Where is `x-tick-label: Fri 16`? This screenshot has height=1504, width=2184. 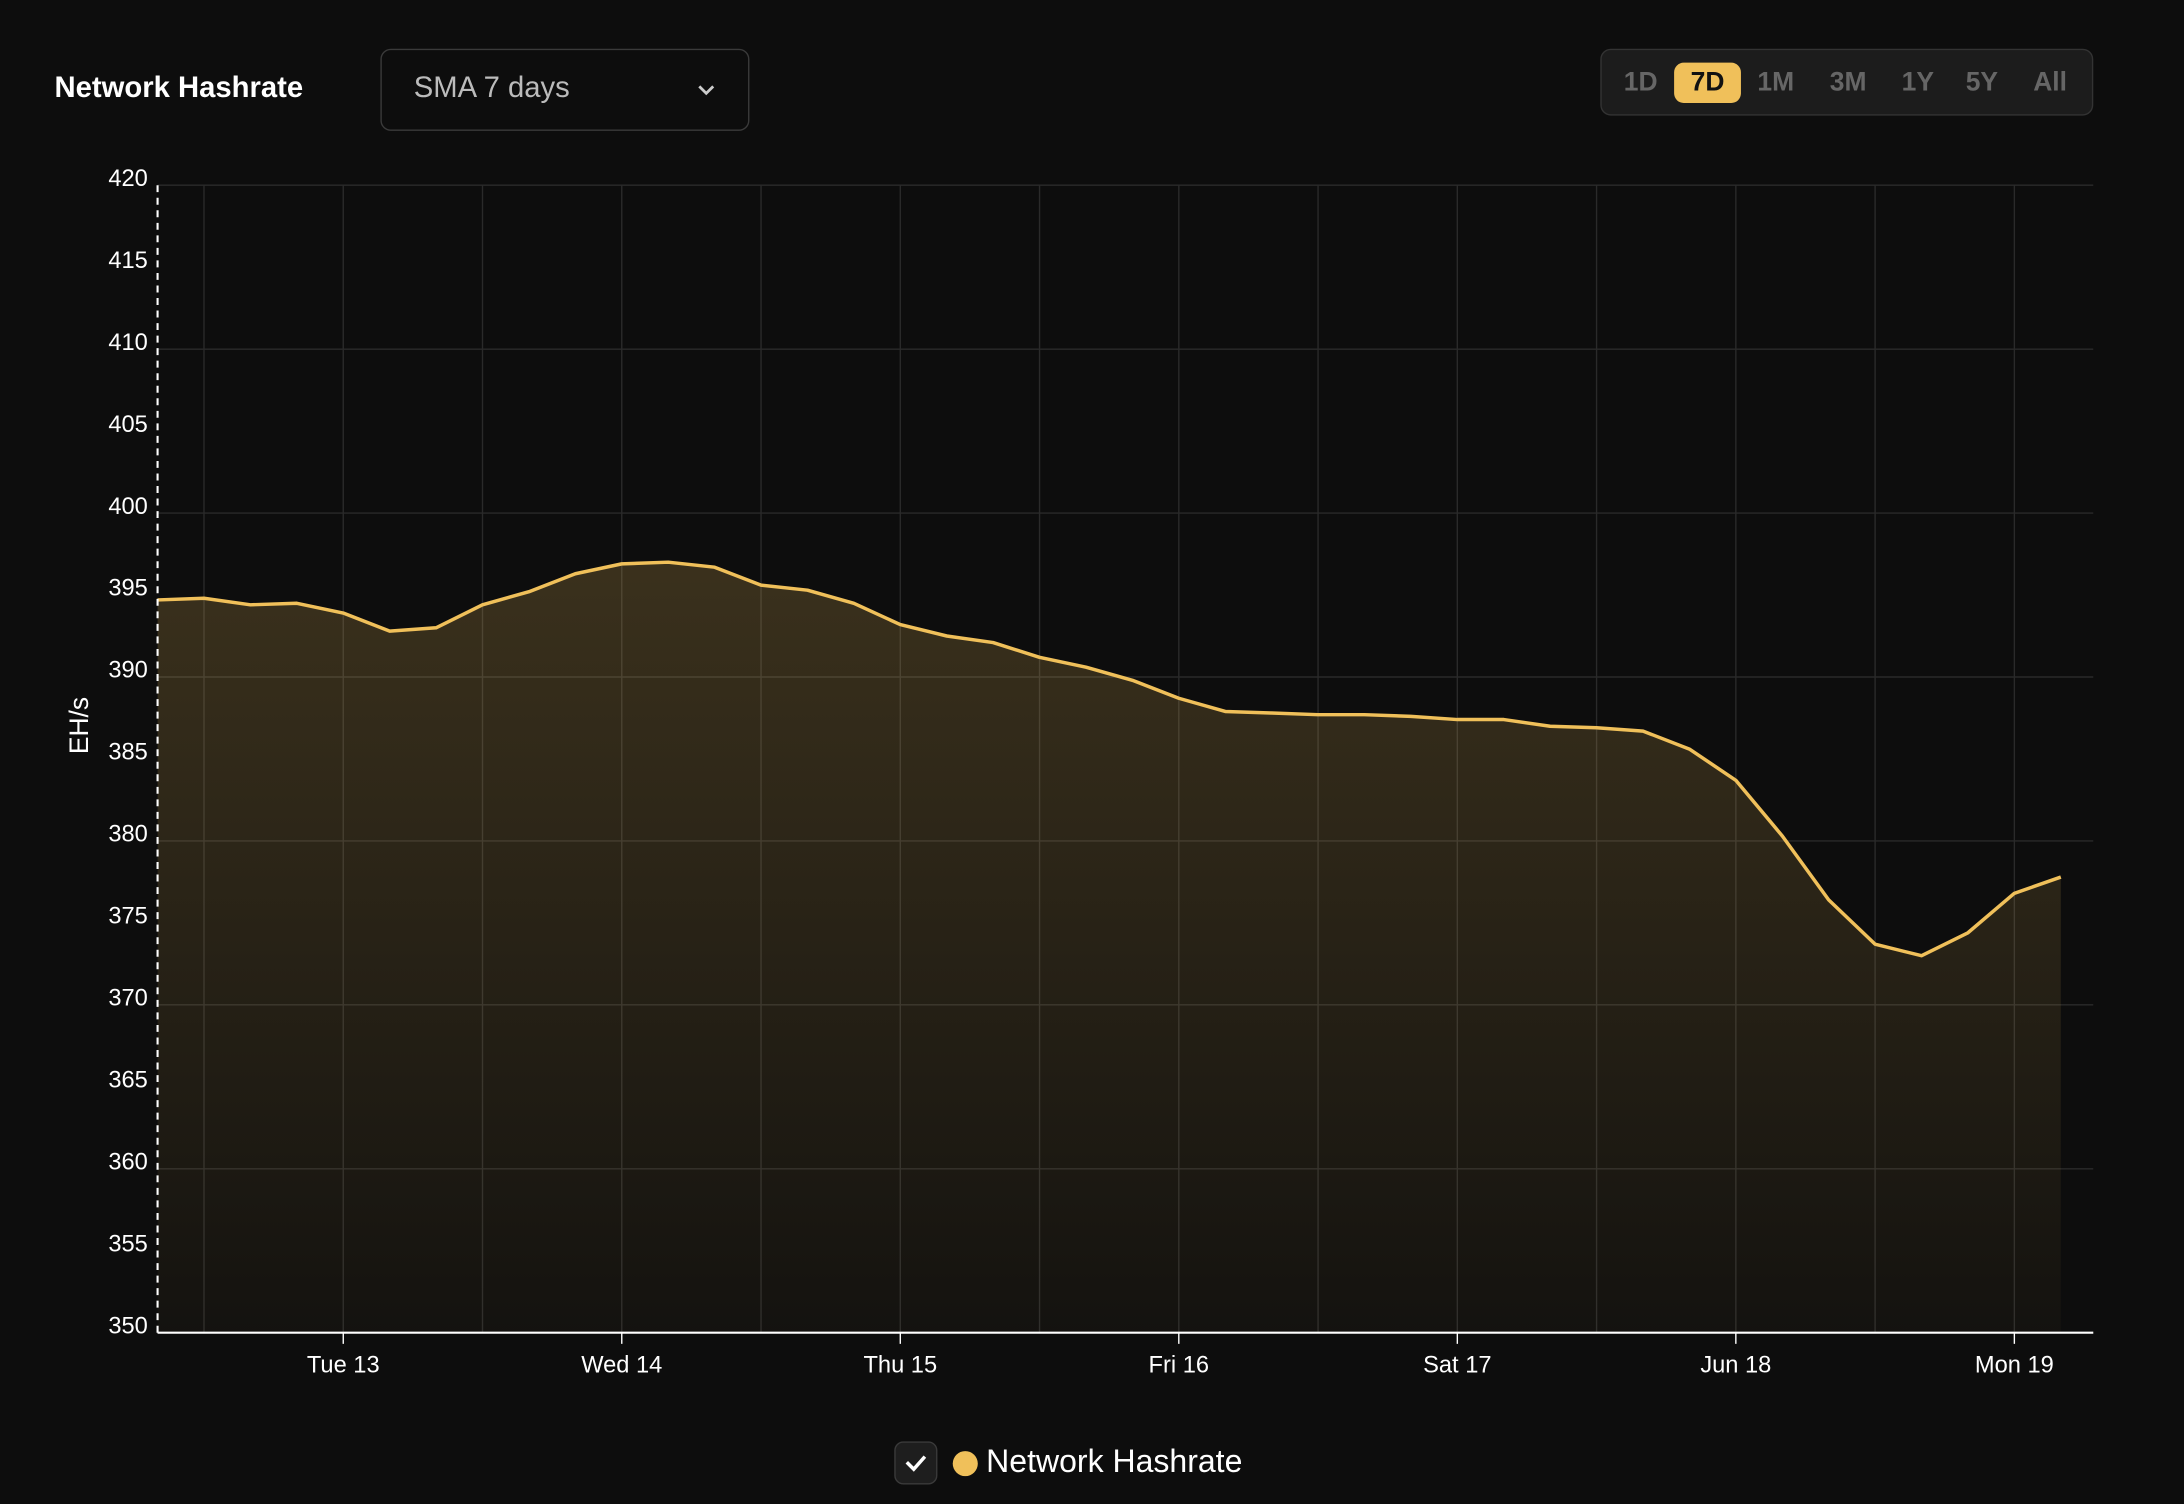 x-tick-label: Fri 16 is located at coordinates (1179, 1365).